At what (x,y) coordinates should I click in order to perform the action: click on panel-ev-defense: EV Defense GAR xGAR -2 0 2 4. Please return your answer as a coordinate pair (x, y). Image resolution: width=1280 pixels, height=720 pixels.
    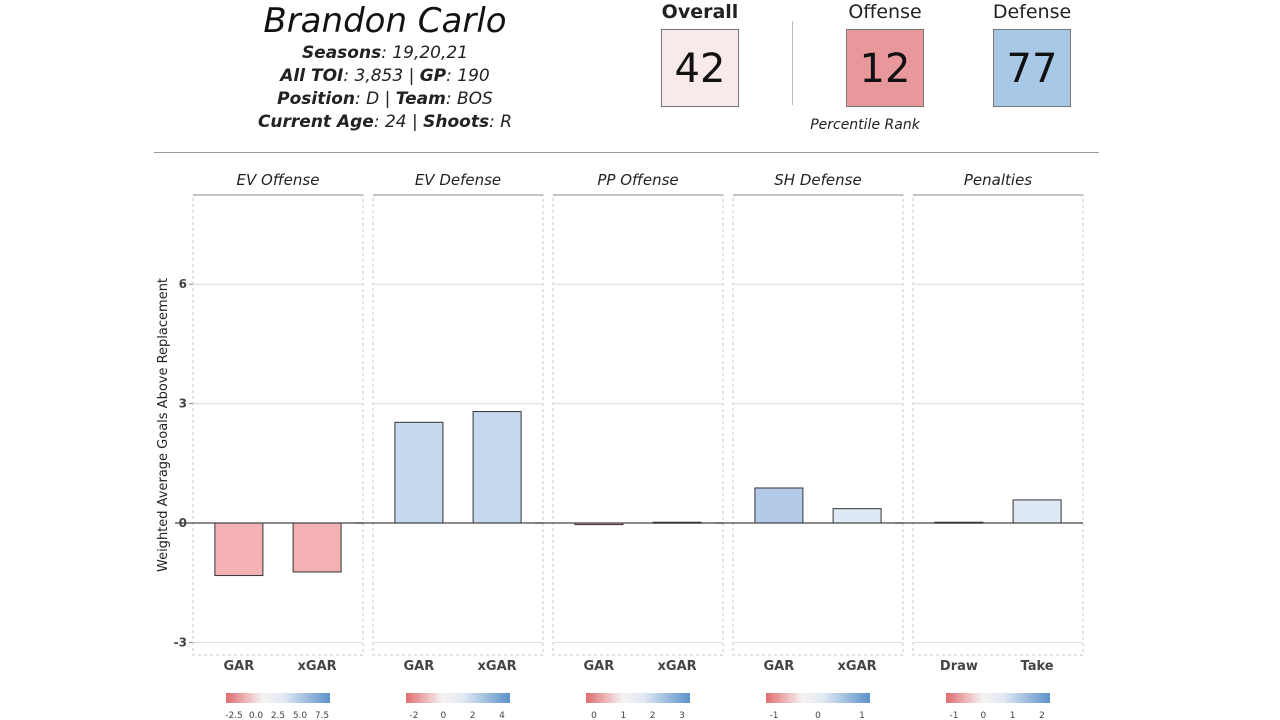
    Looking at the image, I should click on (449, 445).